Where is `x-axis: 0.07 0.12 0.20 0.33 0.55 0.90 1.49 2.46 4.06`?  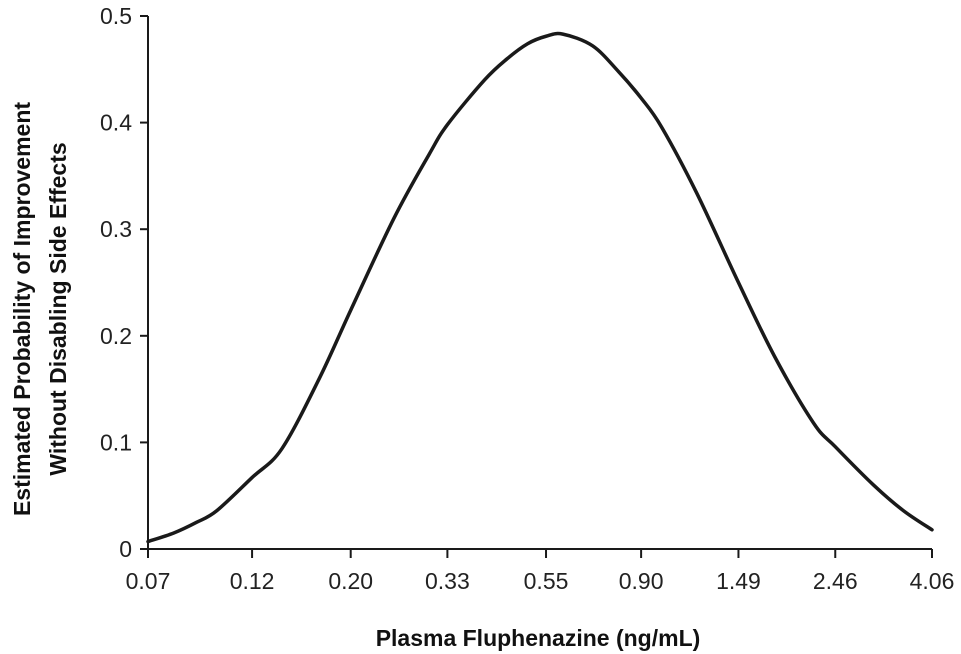 x-axis: 0.07 0.12 0.20 0.33 0.55 0.90 1.49 2.46 4.06 is located at coordinates (540, 571).